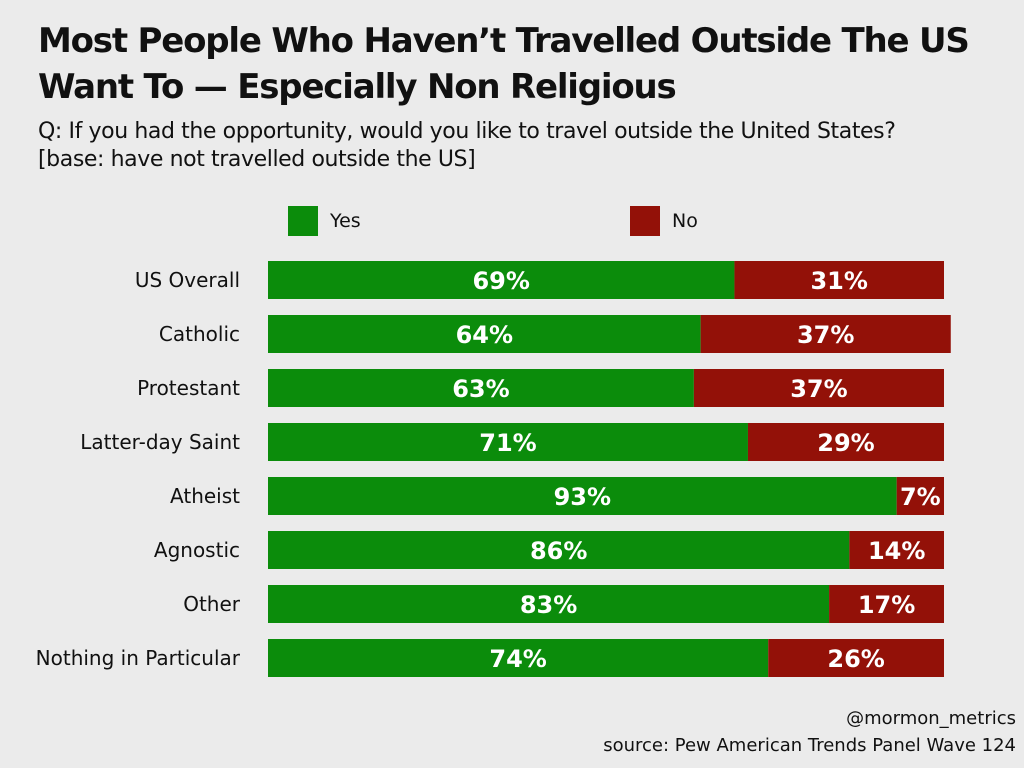 This screenshot has width=1024, height=768. I want to click on bar-yes-us-overall, so click(501, 280).